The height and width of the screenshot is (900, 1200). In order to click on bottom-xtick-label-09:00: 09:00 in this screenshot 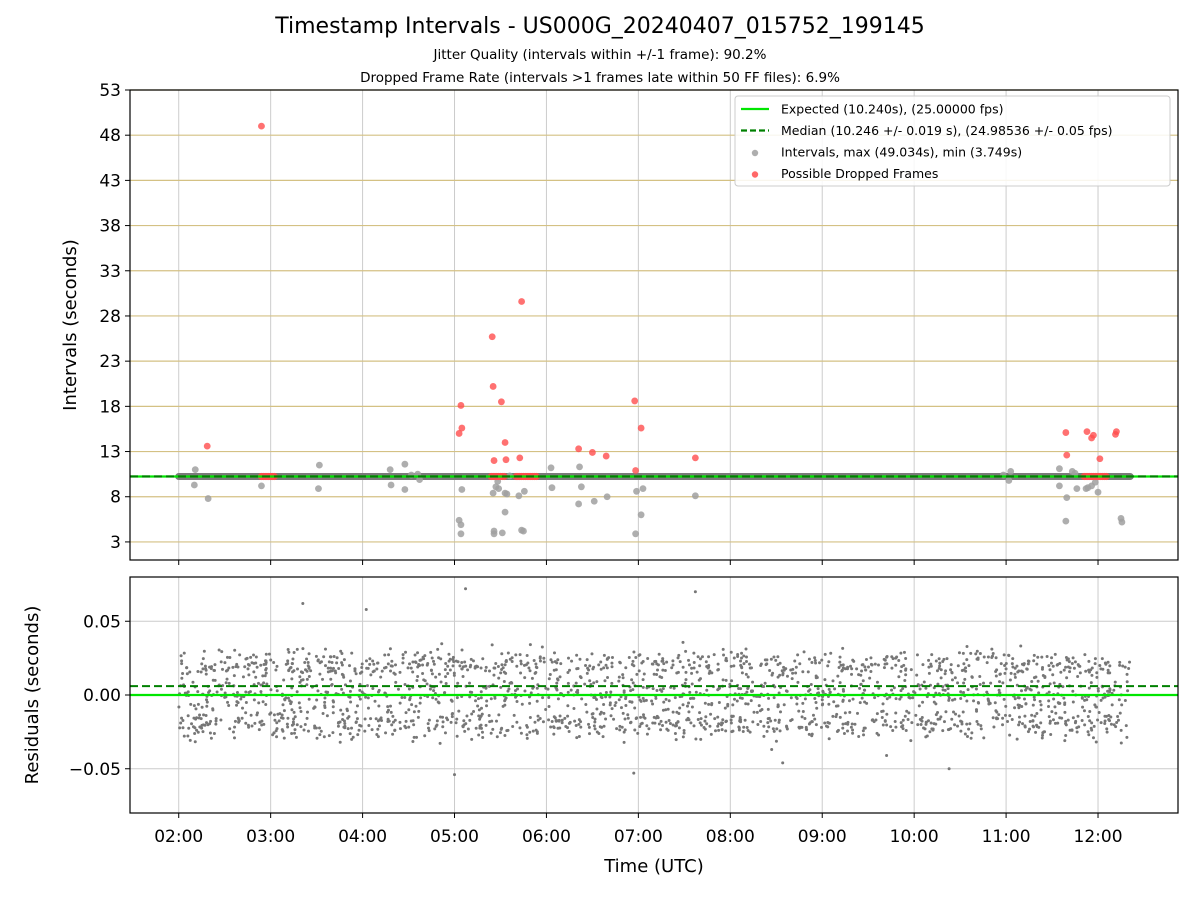, I will do `click(822, 837)`.